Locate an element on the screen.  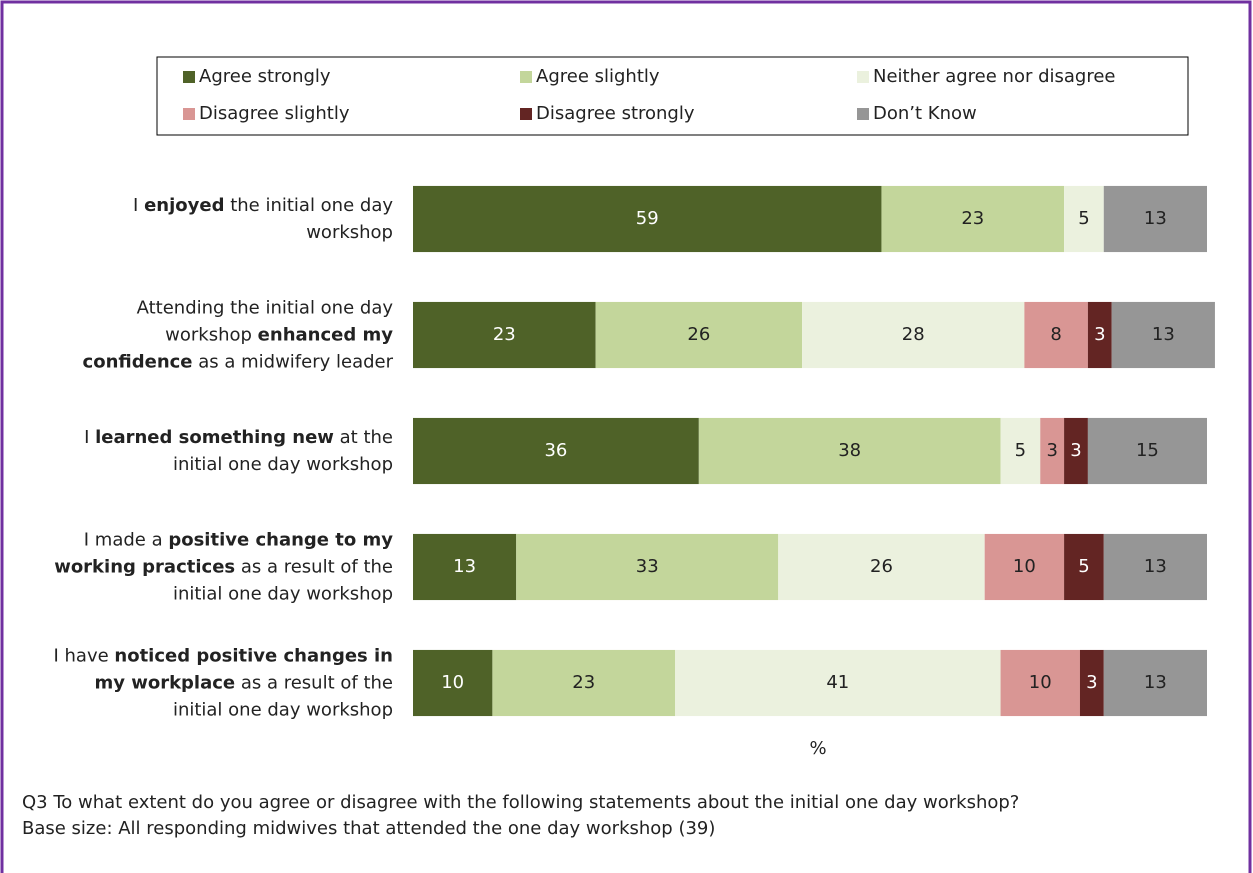
category-label-part: noticed positive changes in my workplace is located at coordinates (243, 669).